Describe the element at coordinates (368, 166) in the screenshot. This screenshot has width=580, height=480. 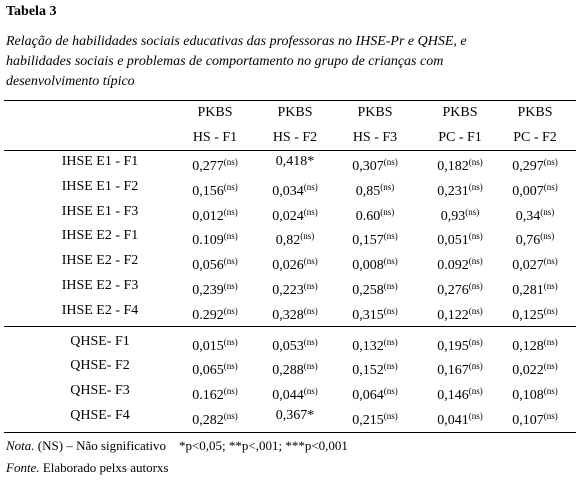
I see `cell-value: 0,307` at that location.